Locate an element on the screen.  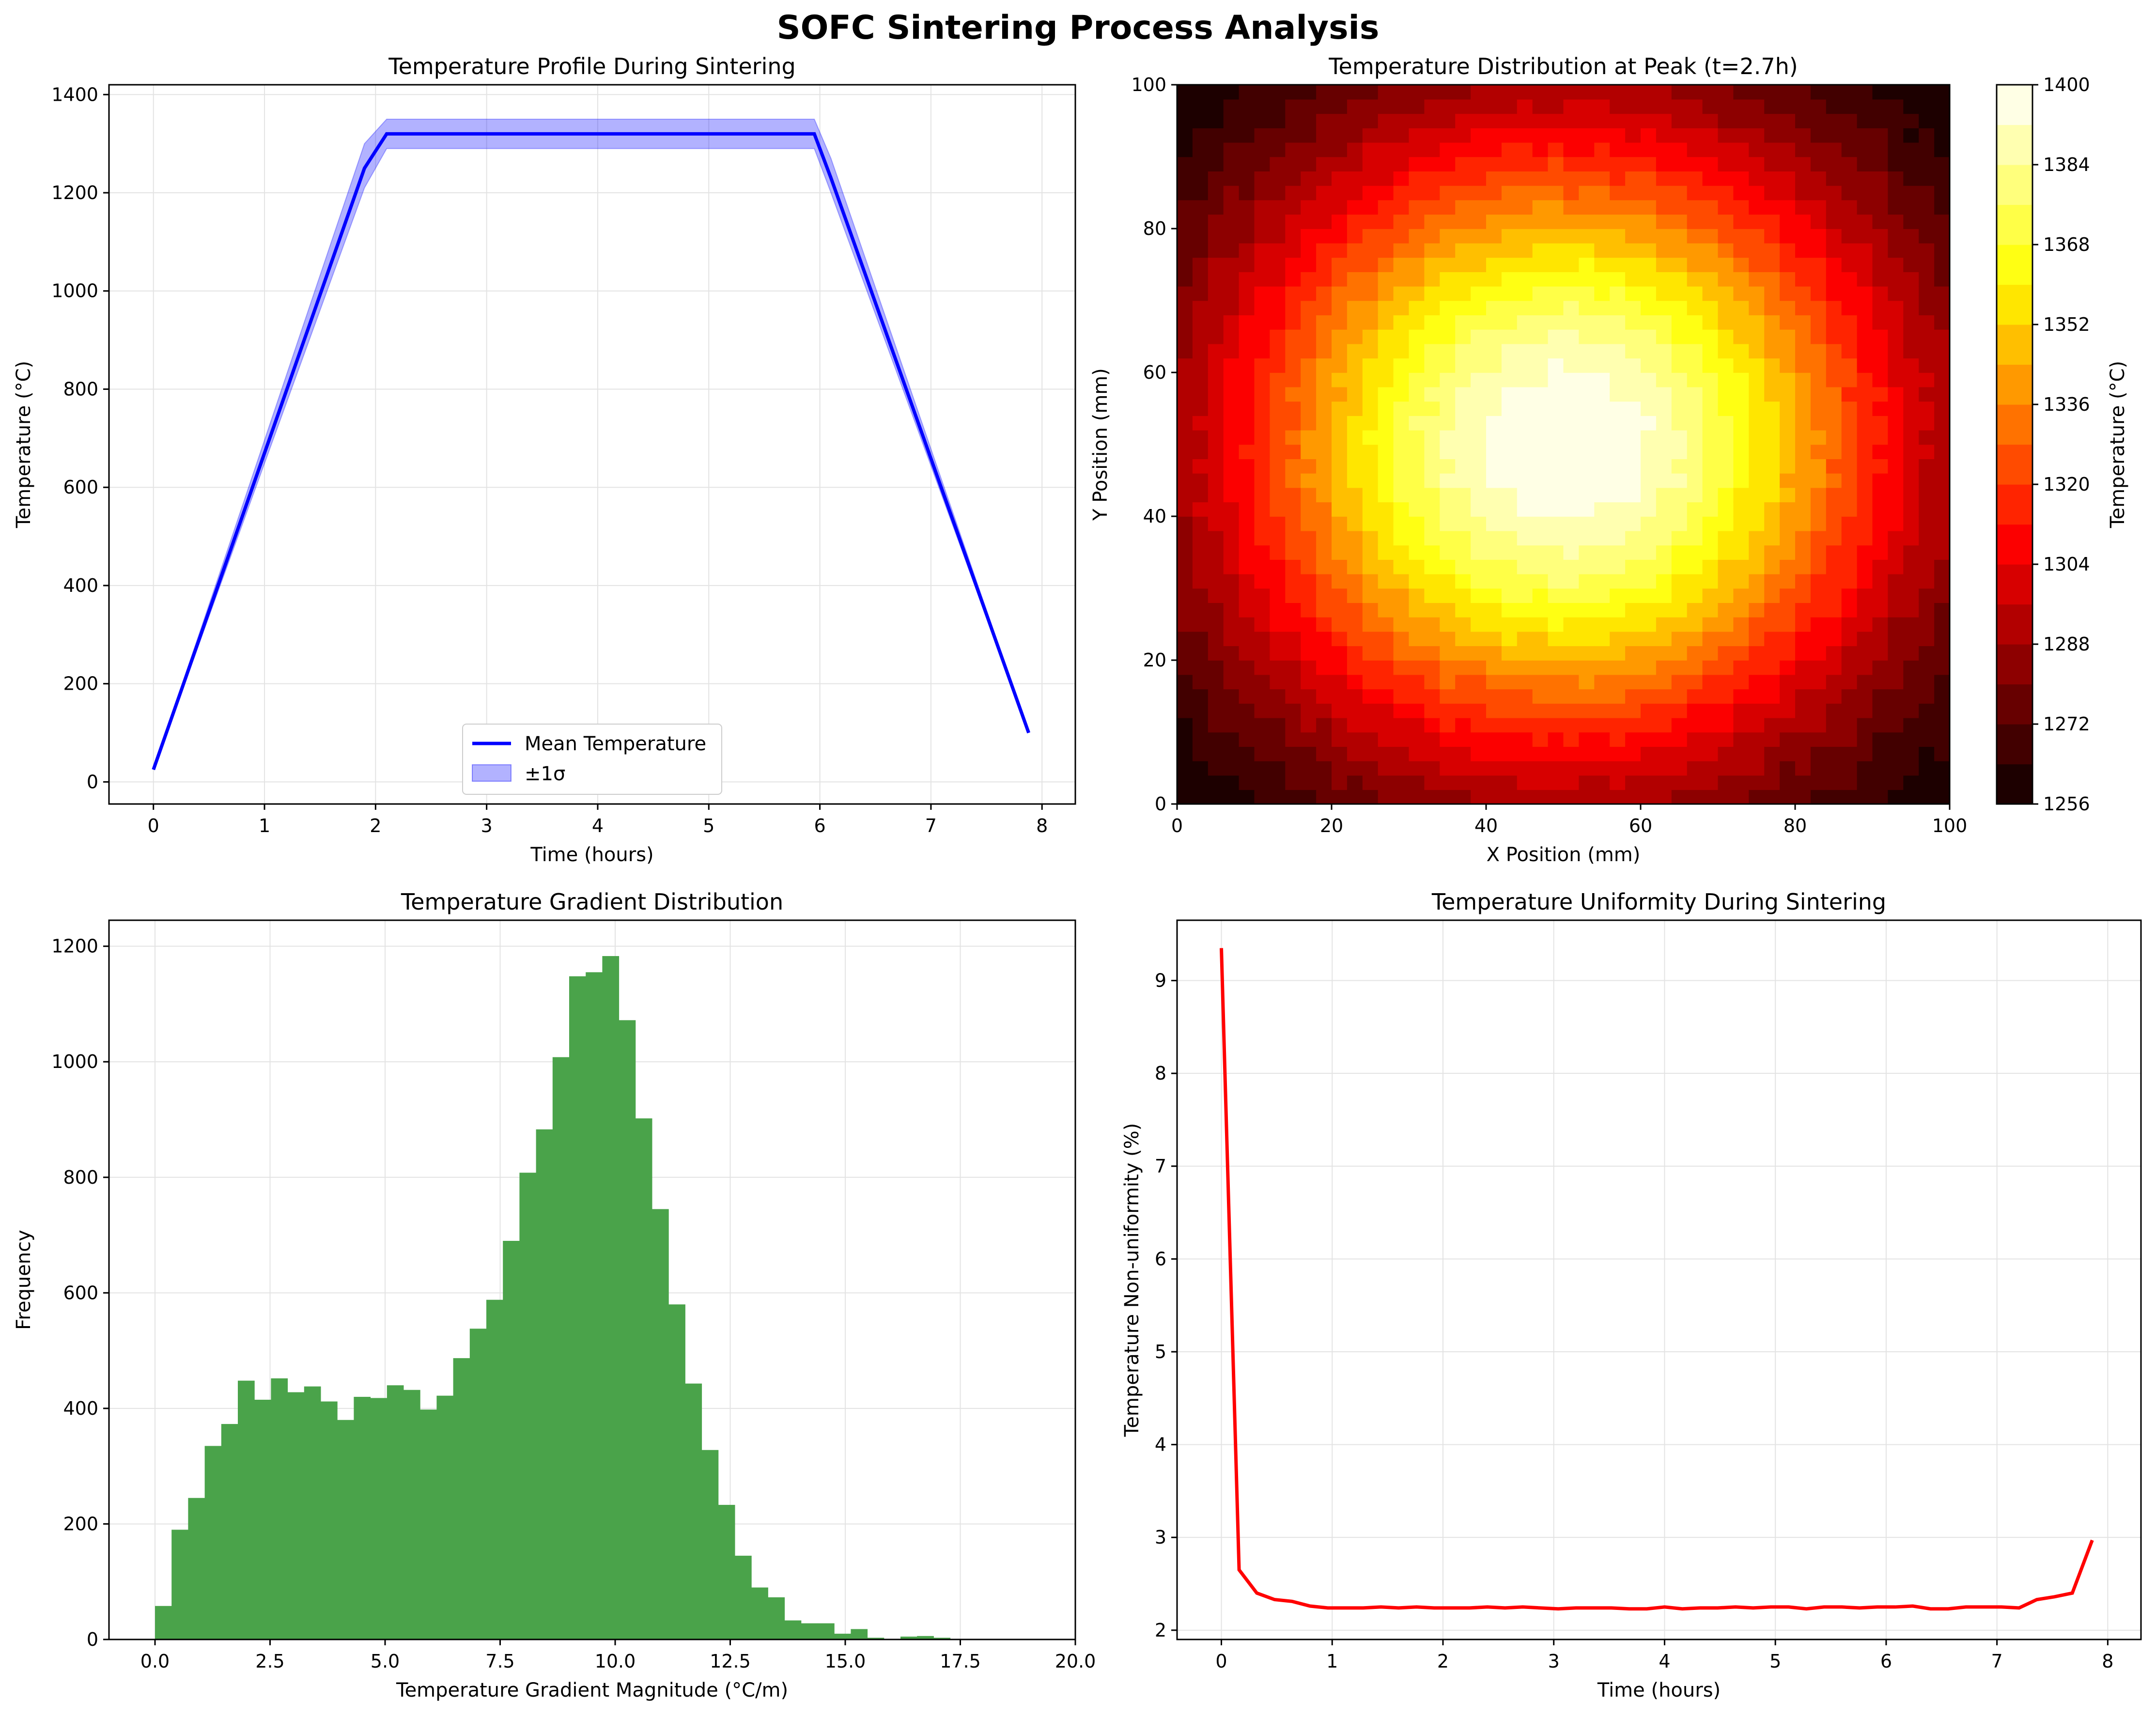
colorbar-segment is located at coordinates (2014, 105).